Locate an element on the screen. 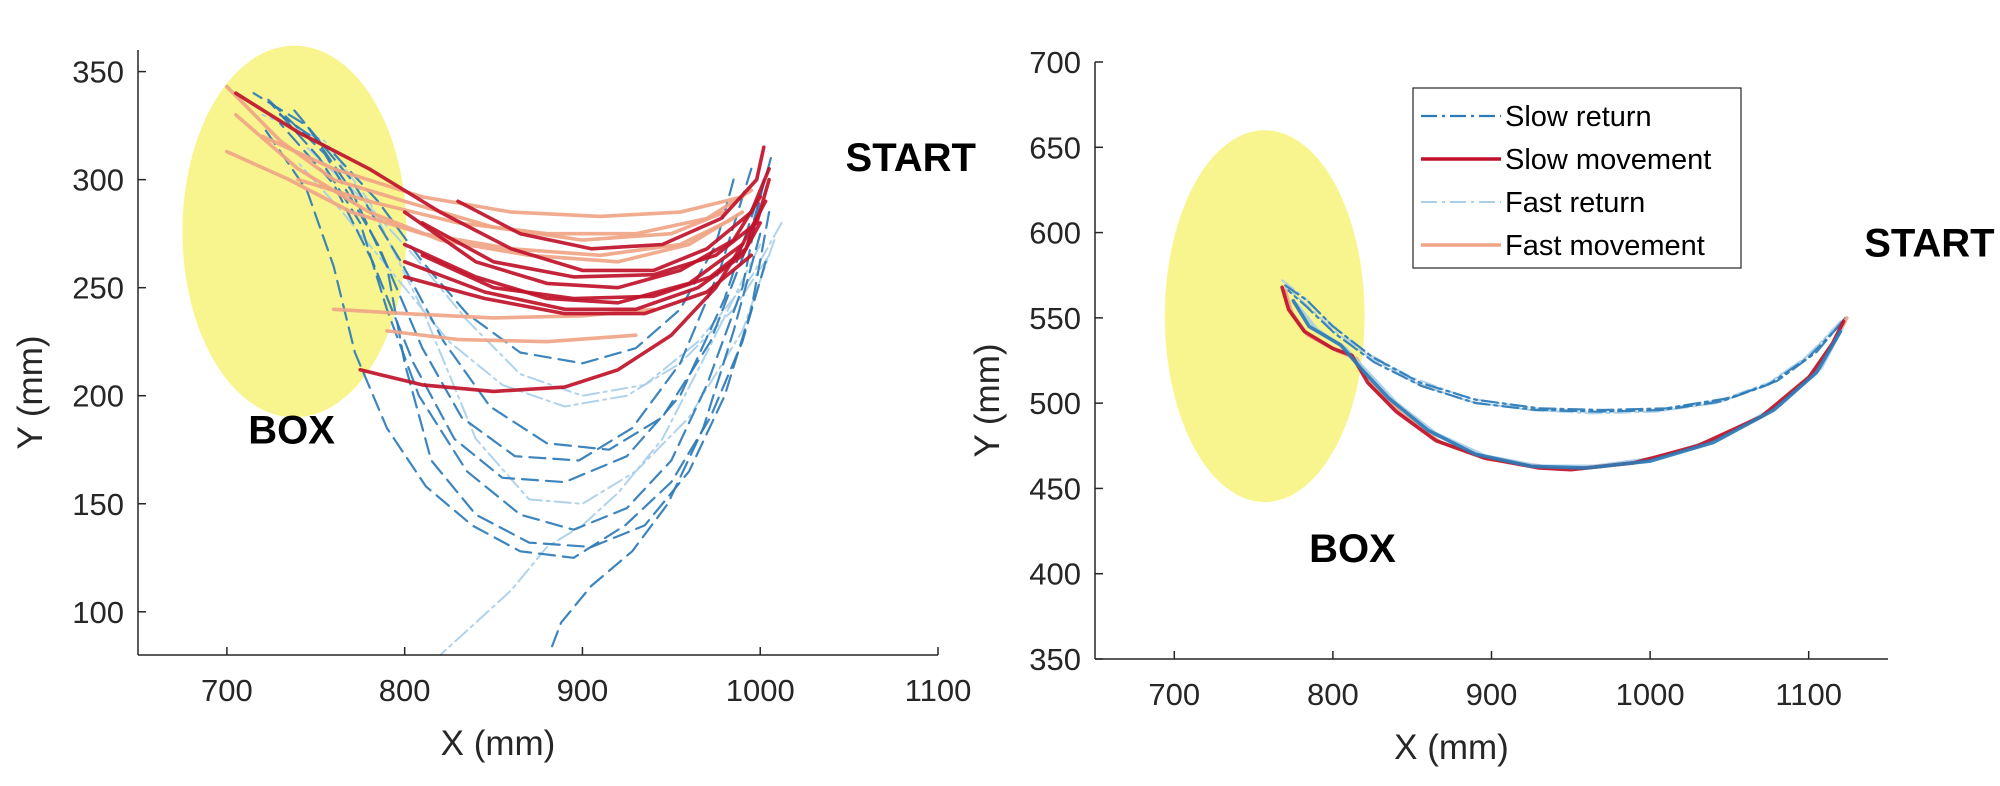 Image resolution: width=2000 pixels, height=786 pixels. legend-entry-label: Slow return is located at coordinates (1578, 117).